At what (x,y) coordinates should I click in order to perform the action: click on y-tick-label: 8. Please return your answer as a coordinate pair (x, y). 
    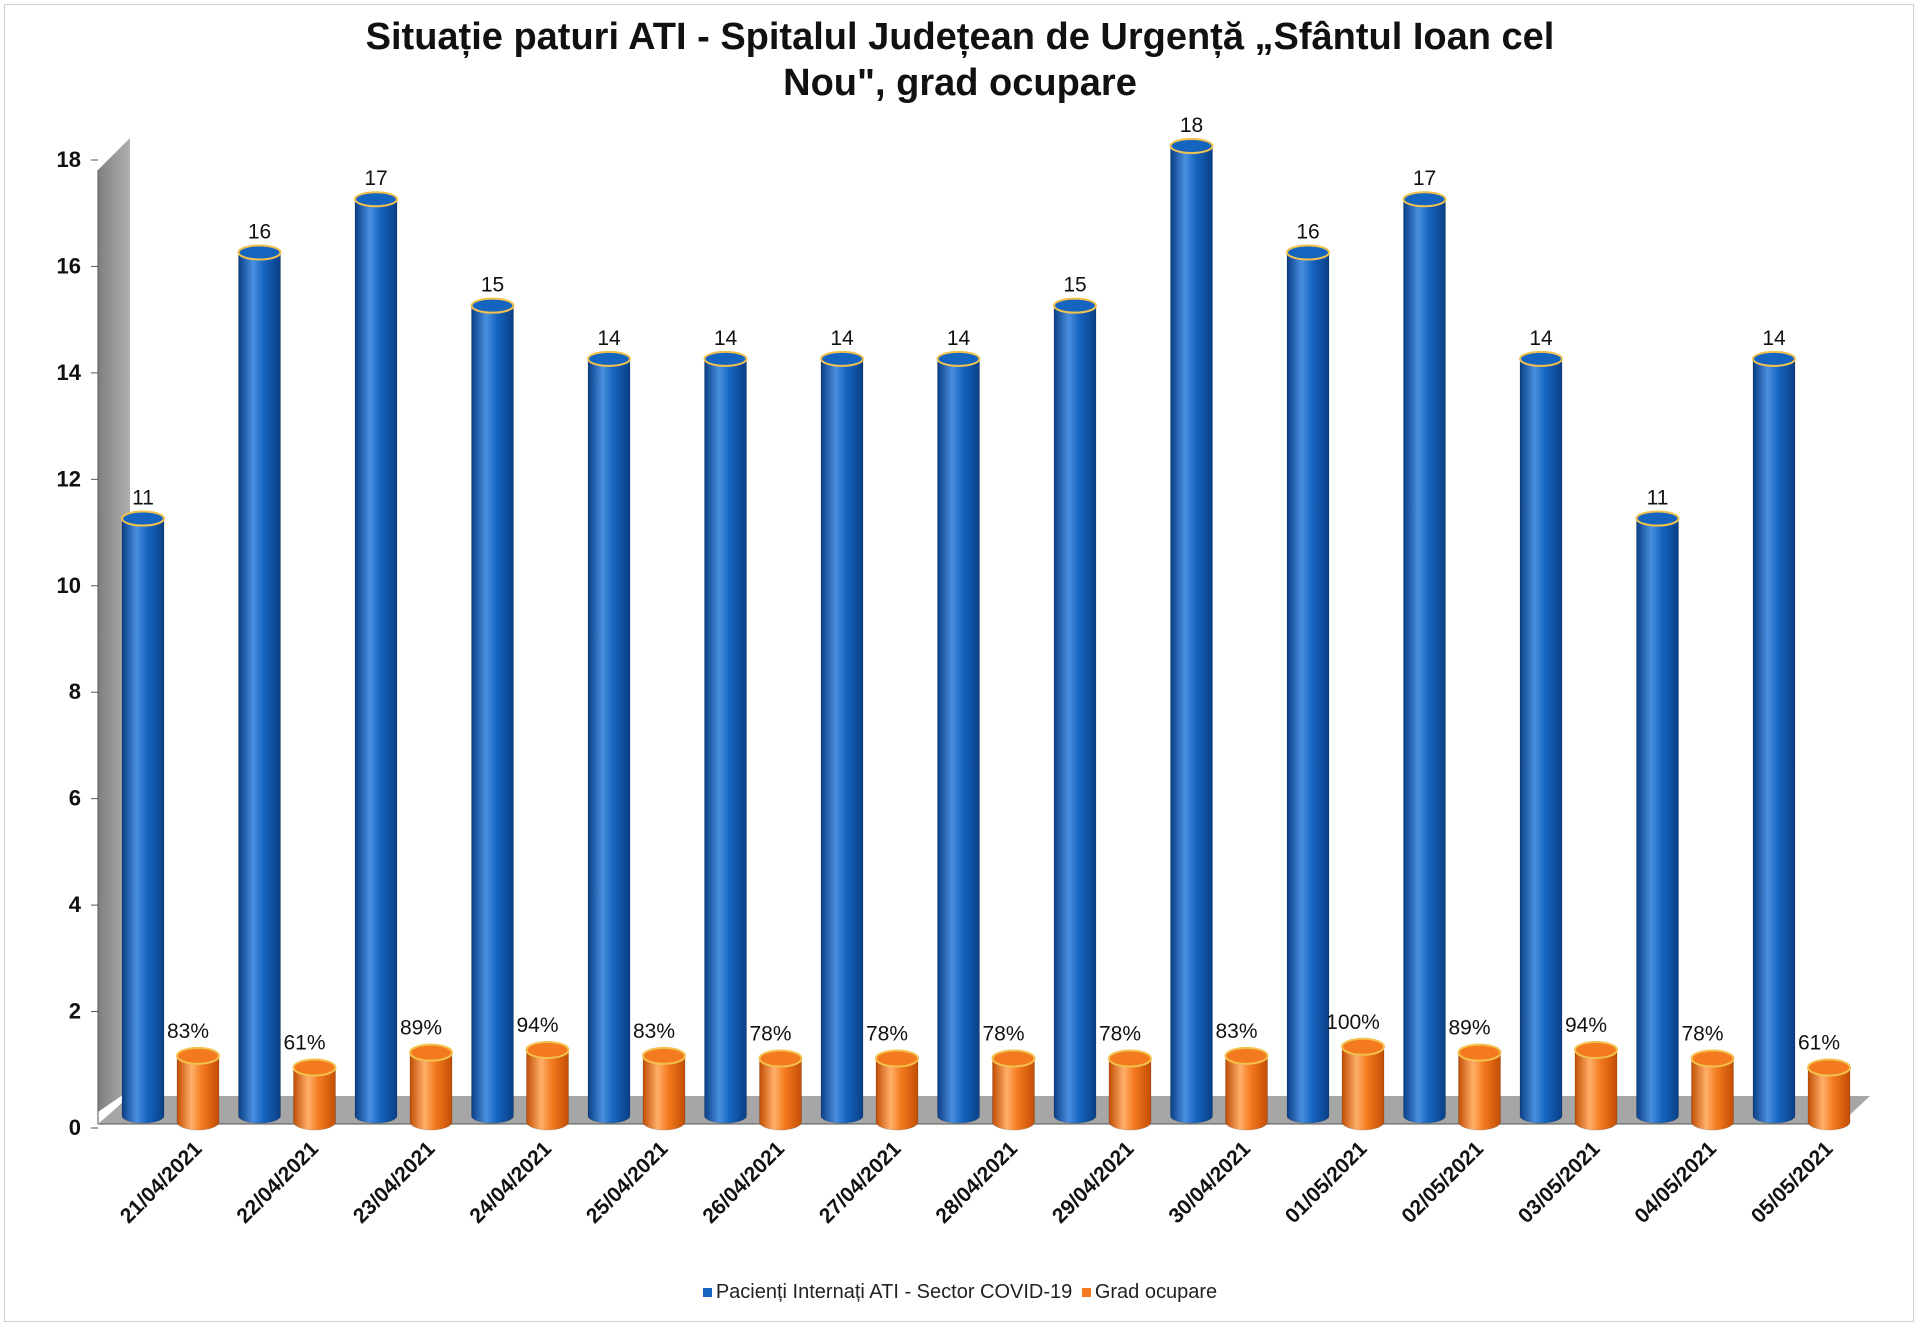
    Looking at the image, I should click on (75, 691).